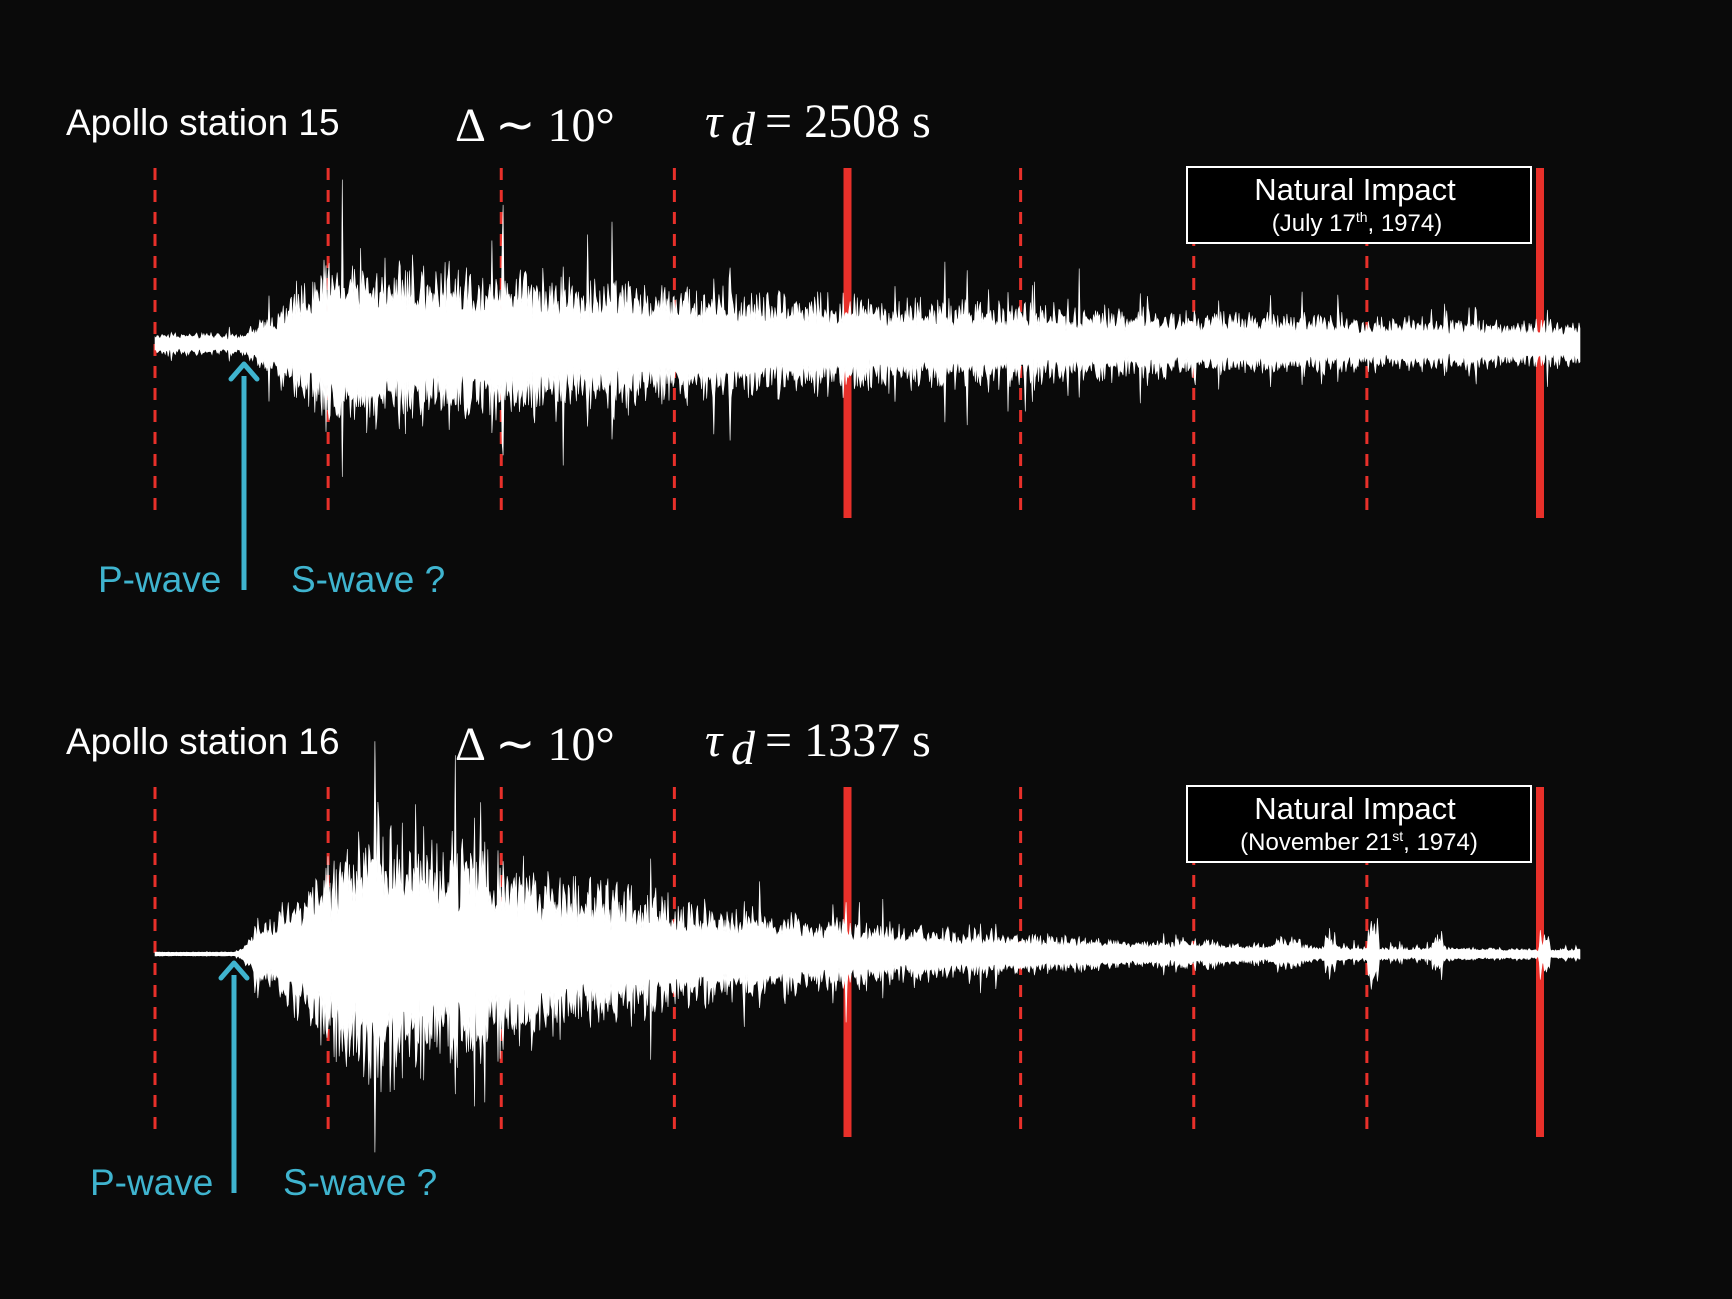 This screenshot has height=1299, width=1732. I want to click on tau-label: τ d = 2508 s, so click(818, 125).